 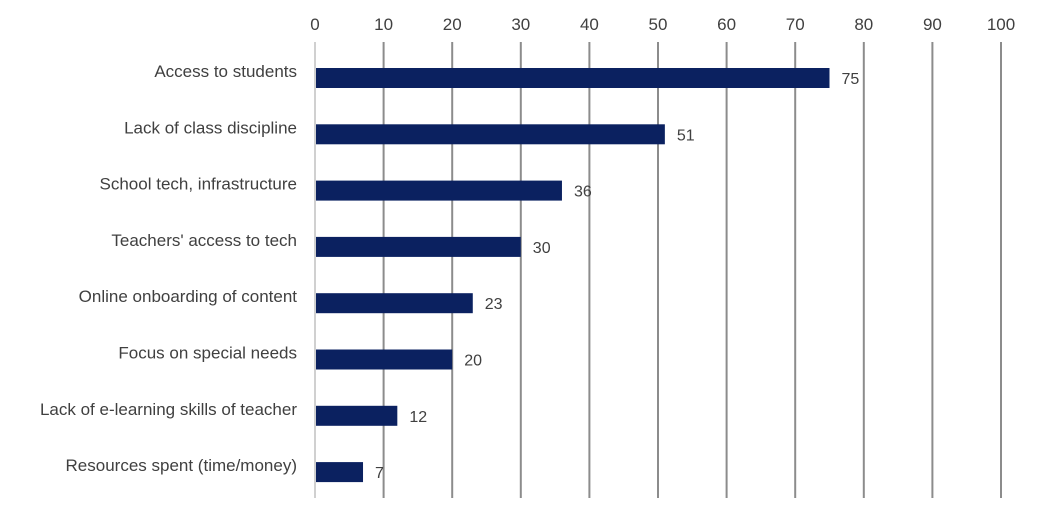 I want to click on x-axis-ticks: 0 10 20 30 40 50 60 70 80 90 100, so click(x=662, y=24).